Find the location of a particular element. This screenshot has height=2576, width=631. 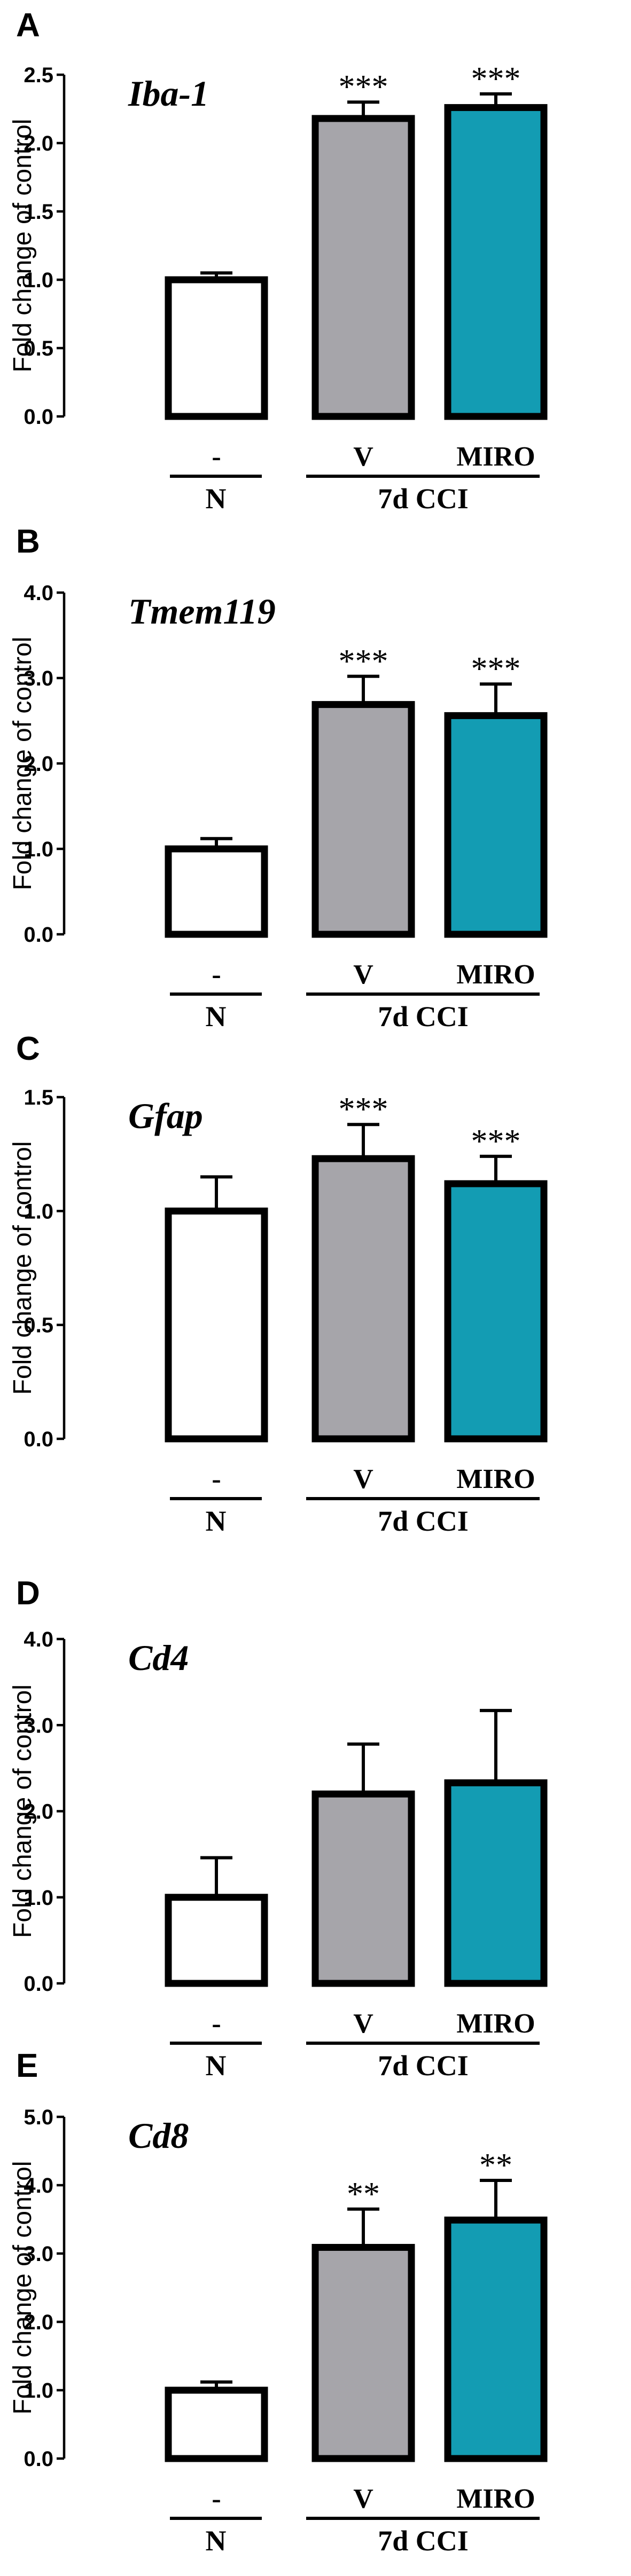

panel-letter: E is located at coordinates (27, 2065).